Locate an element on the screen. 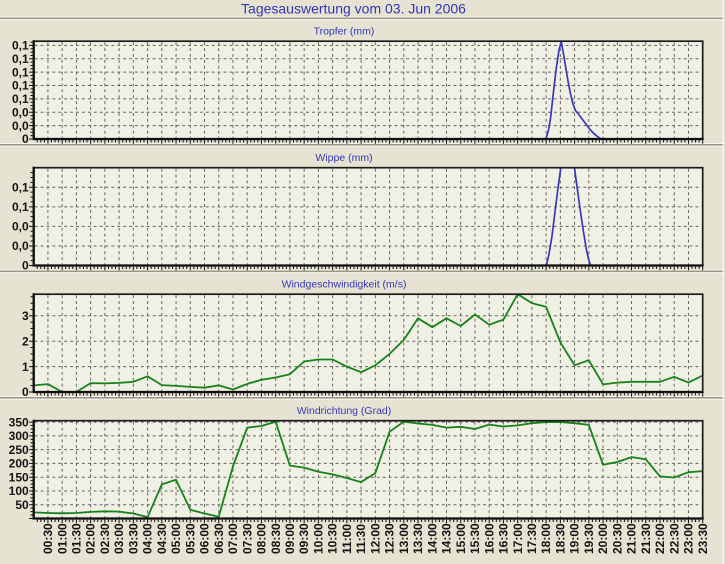 Image resolution: width=726 pixels, height=564 pixels. svg-text: 20:30 is located at coordinates (617, 538).